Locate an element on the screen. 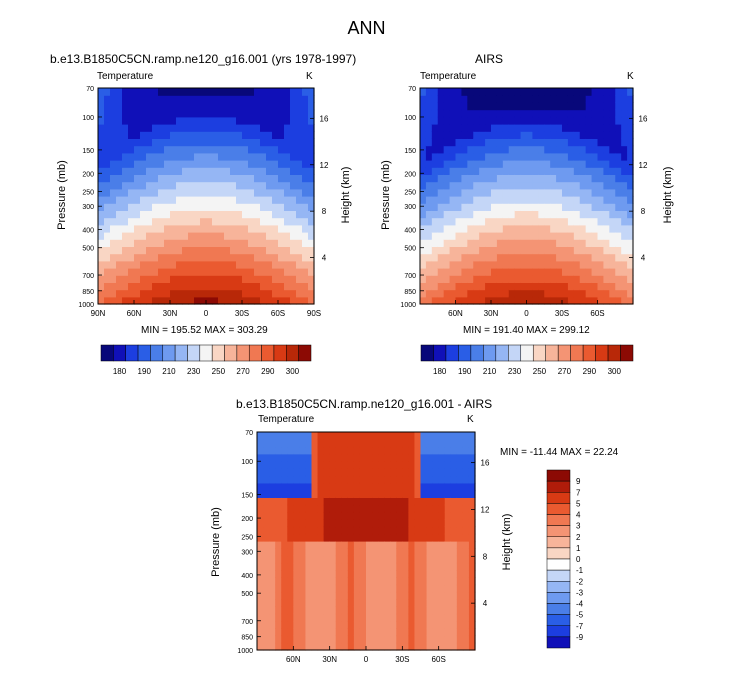 This screenshot has width=733, height=673. panel1-ytick-label: 500 is located at coordinates (88, 249).